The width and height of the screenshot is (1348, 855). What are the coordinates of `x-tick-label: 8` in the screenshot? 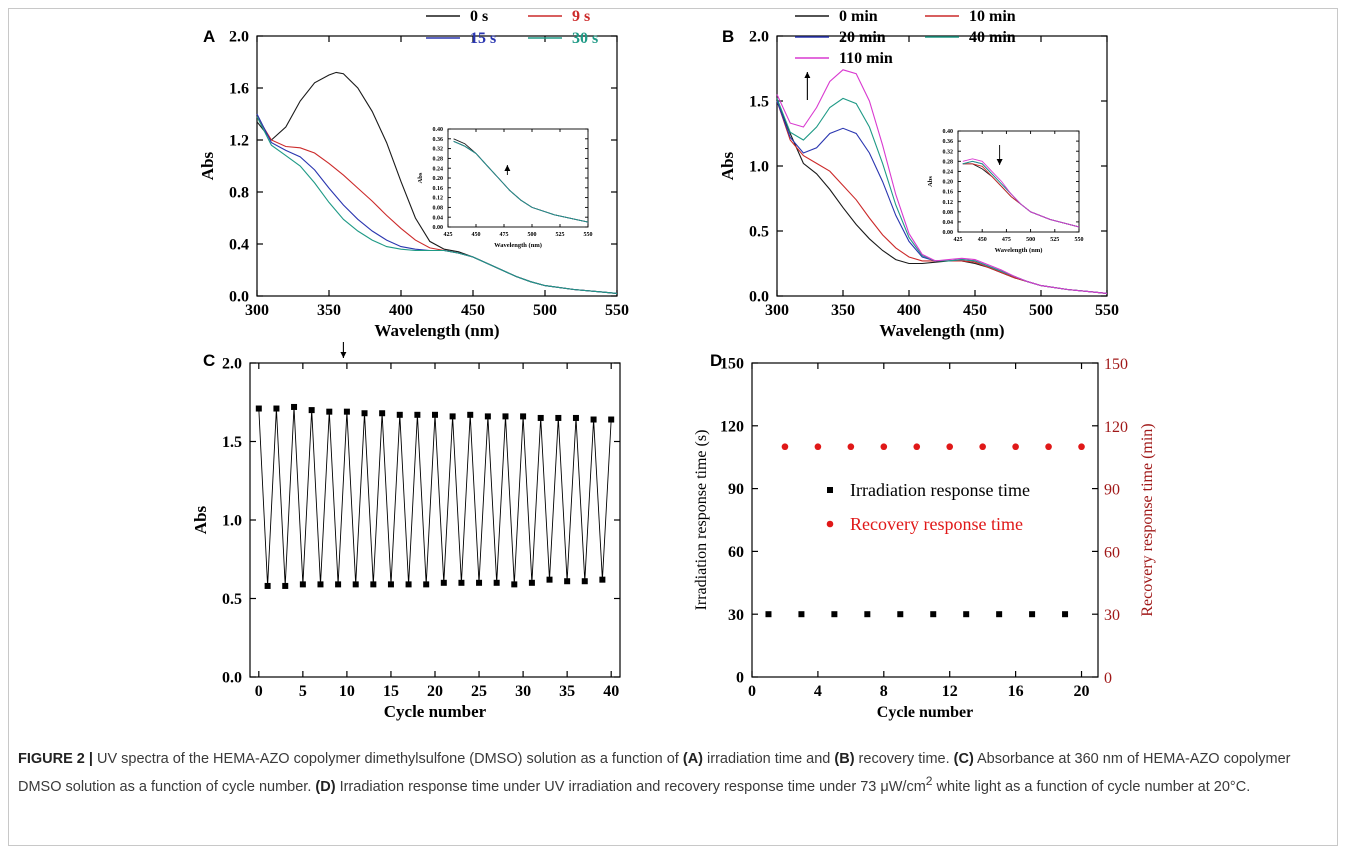 It's located at (884, 691).